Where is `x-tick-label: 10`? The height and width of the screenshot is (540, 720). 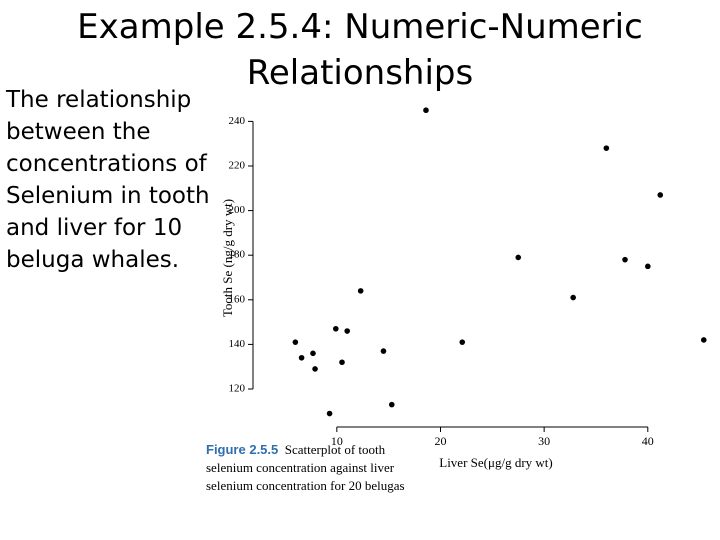
x-tick-label: 10 is located at coordinates (337, 441).